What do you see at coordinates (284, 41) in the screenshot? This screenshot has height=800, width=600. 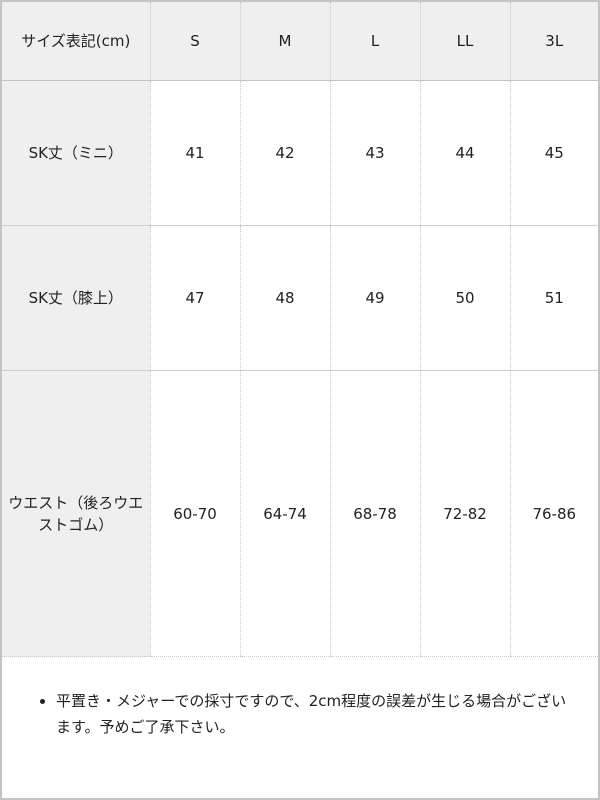 I see `header-cell: M` at bounding box center [284, 41].